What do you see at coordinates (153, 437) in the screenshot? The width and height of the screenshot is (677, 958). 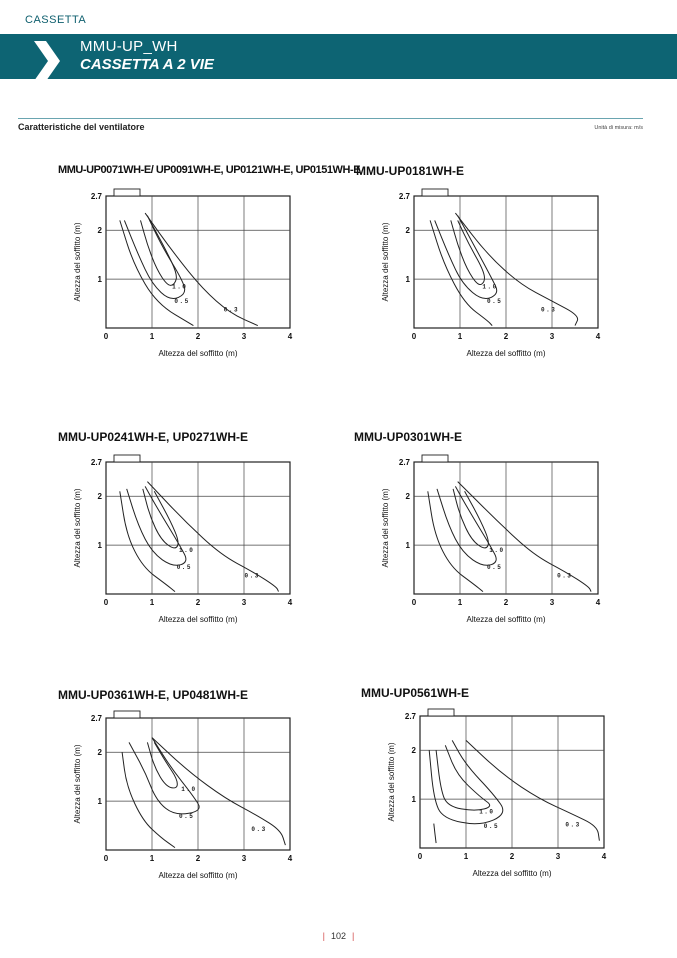 I see `chart-title: MMU-UP0241WH-E, UP0271WH-E` at bounding box center [153, 437].